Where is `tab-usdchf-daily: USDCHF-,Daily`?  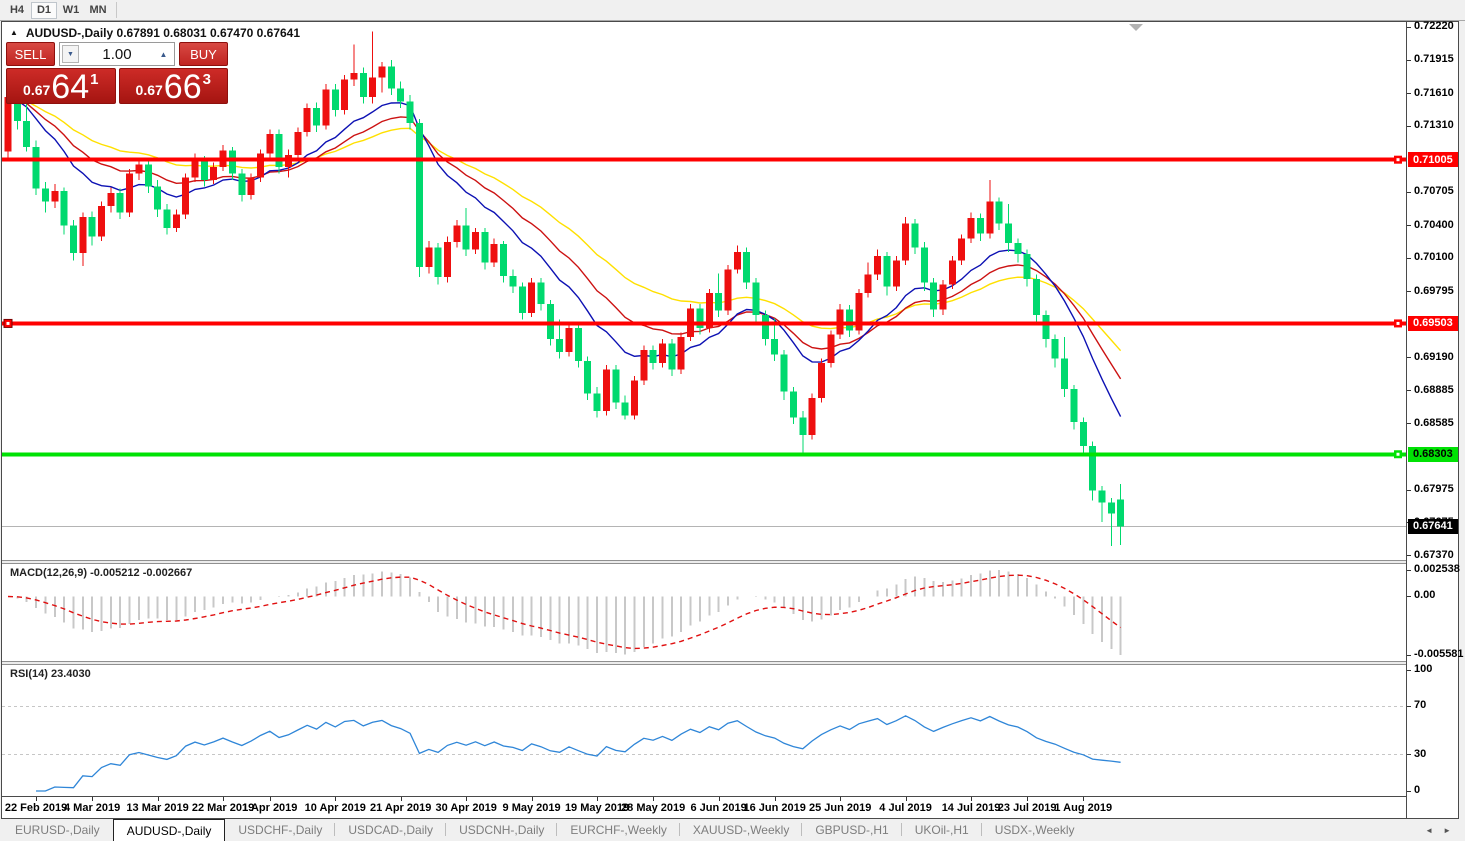 tab-usdchf-daily: USDCHF-,Daily is located at coordinates (280, 830).